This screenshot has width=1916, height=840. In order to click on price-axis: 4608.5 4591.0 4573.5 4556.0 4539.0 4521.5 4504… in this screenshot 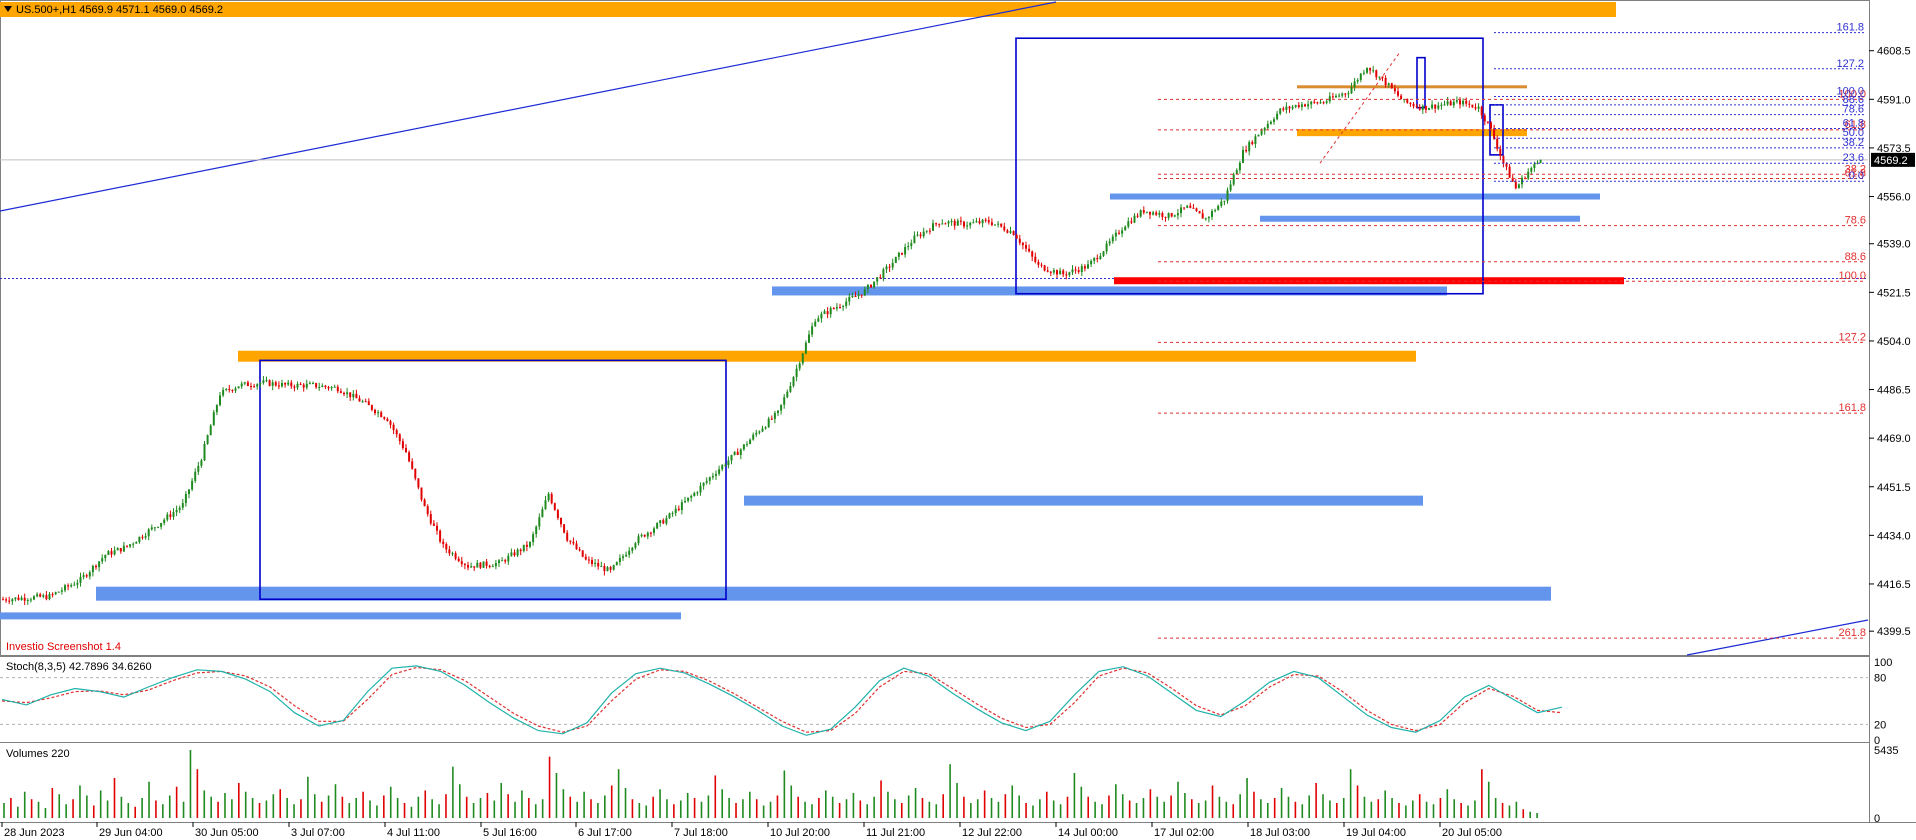, I will do `click(1890, 342)`.